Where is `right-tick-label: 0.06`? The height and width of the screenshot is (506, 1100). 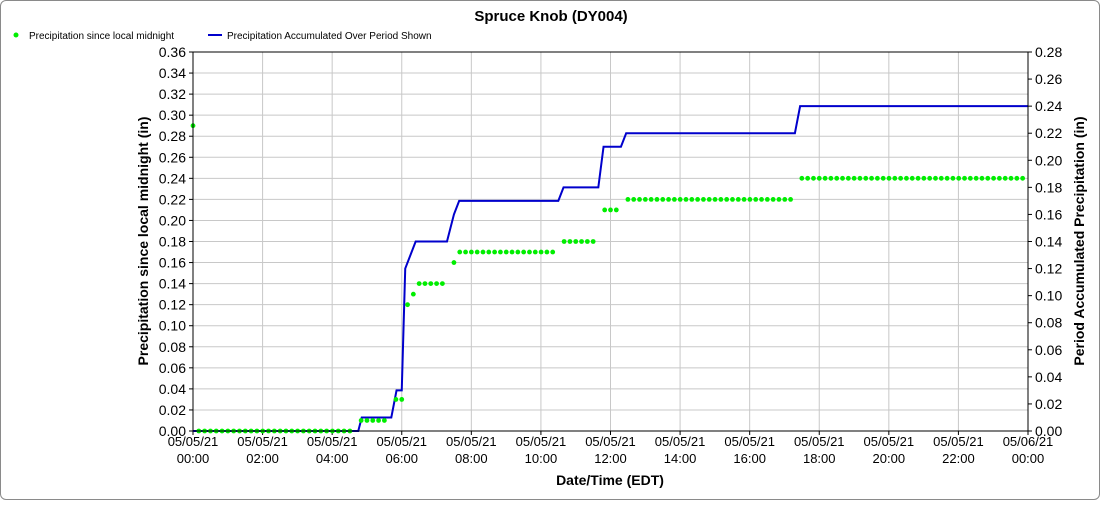
right-tick-label: 0.06 is located at coordinates (1048, 350).